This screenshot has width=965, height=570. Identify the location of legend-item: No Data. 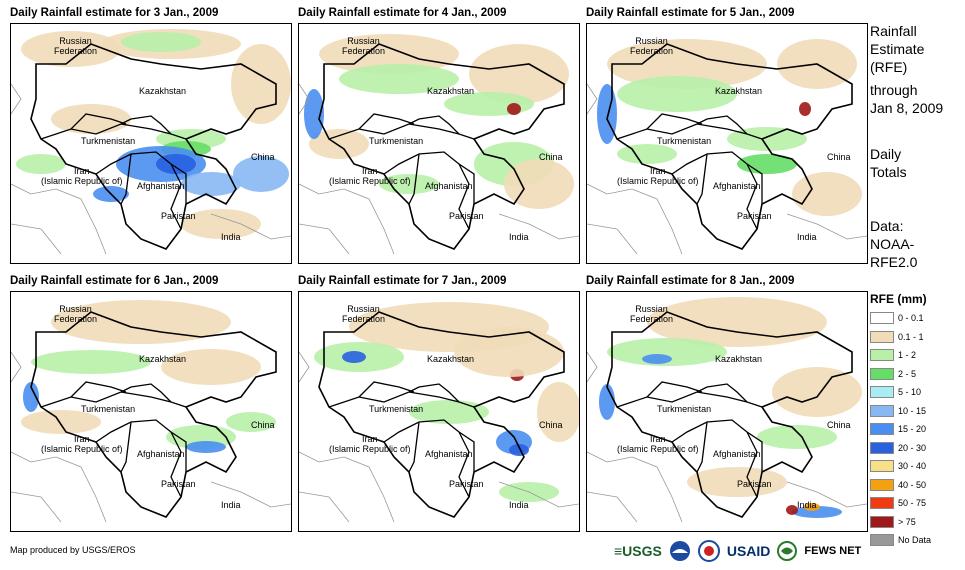
(900, 540).